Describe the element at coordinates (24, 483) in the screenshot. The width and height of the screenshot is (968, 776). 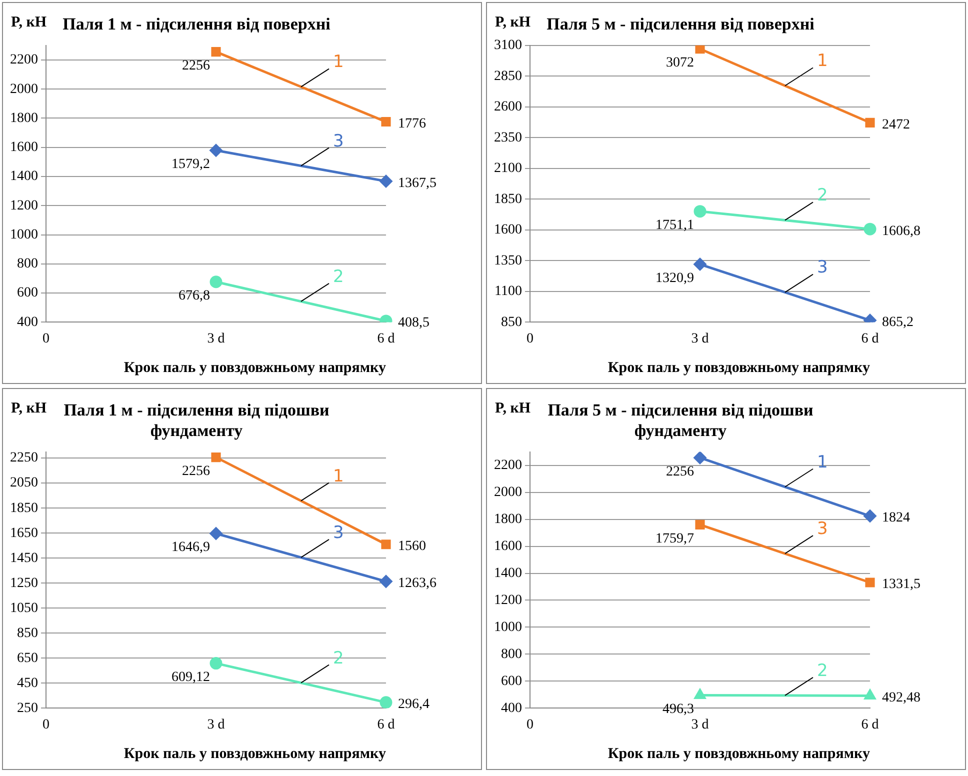
I see `y-tick-label: 2050` at that location.